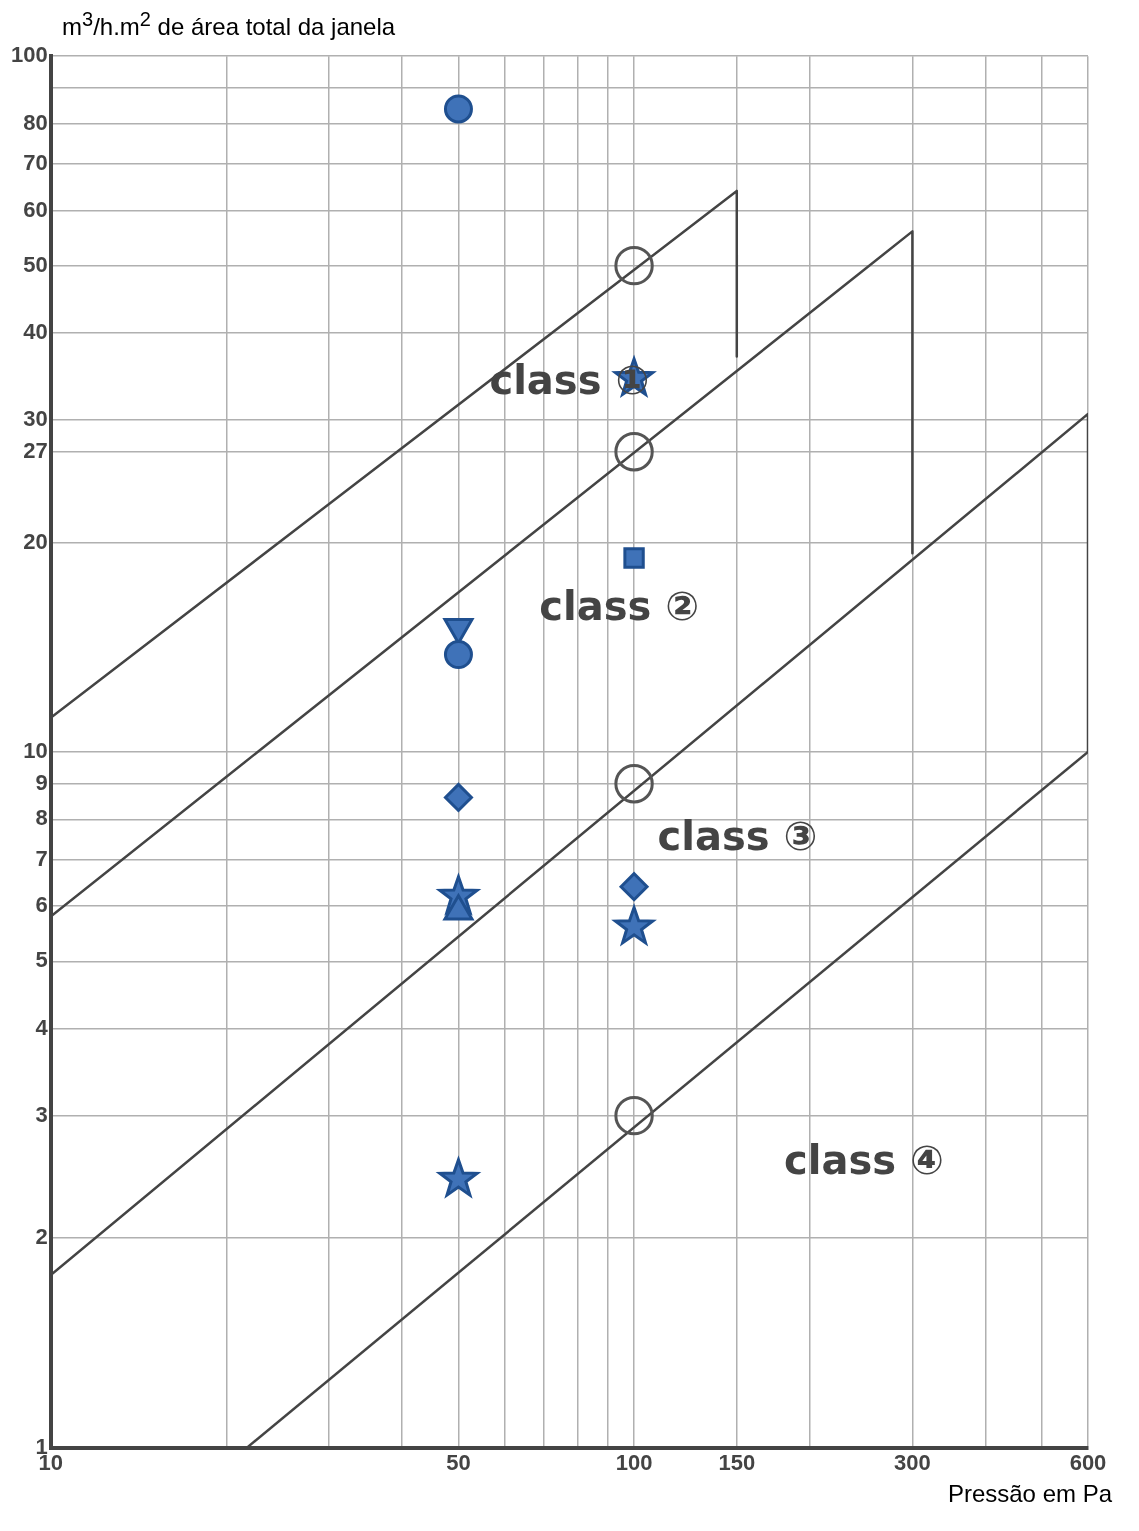 Image resolution: width=1139 pixels, height=1531 pixels. I want to click on x-axis-title: Pressão em Pa, so click(1029, 1494).